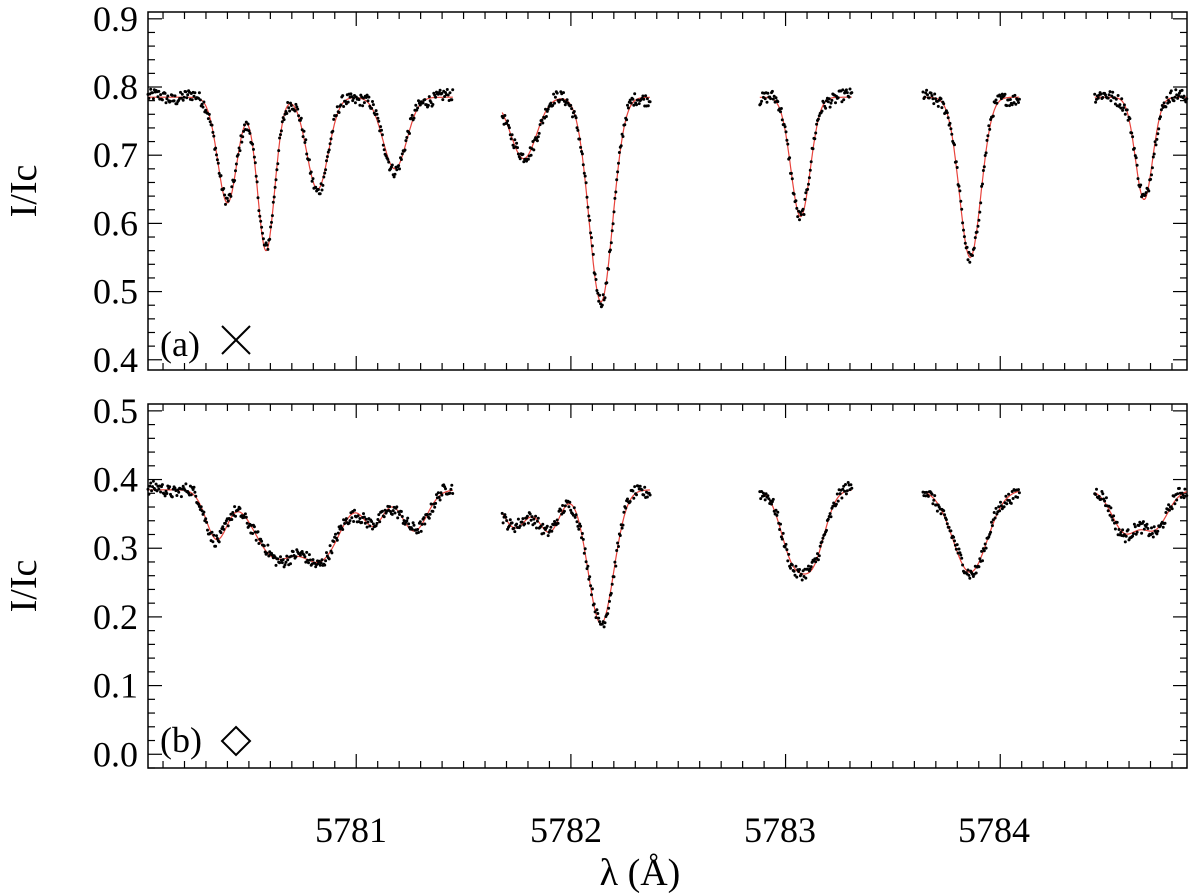  Describe the element at coordinates (566, 830) in the screenshot. I see `x-tick-label: 5782` at that location.